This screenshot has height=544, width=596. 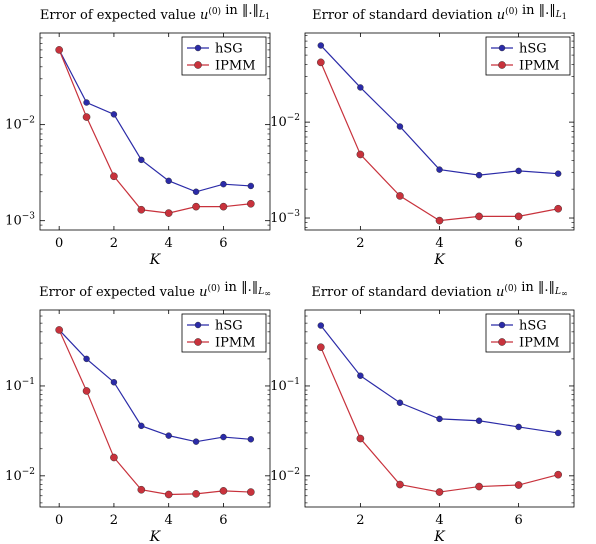 What do you see at coordinates (155, 290) in the screenshot?
I see `chart-title: Error of expected value u(0) in ‖.‖L∞` at bounding box center [155, 290].